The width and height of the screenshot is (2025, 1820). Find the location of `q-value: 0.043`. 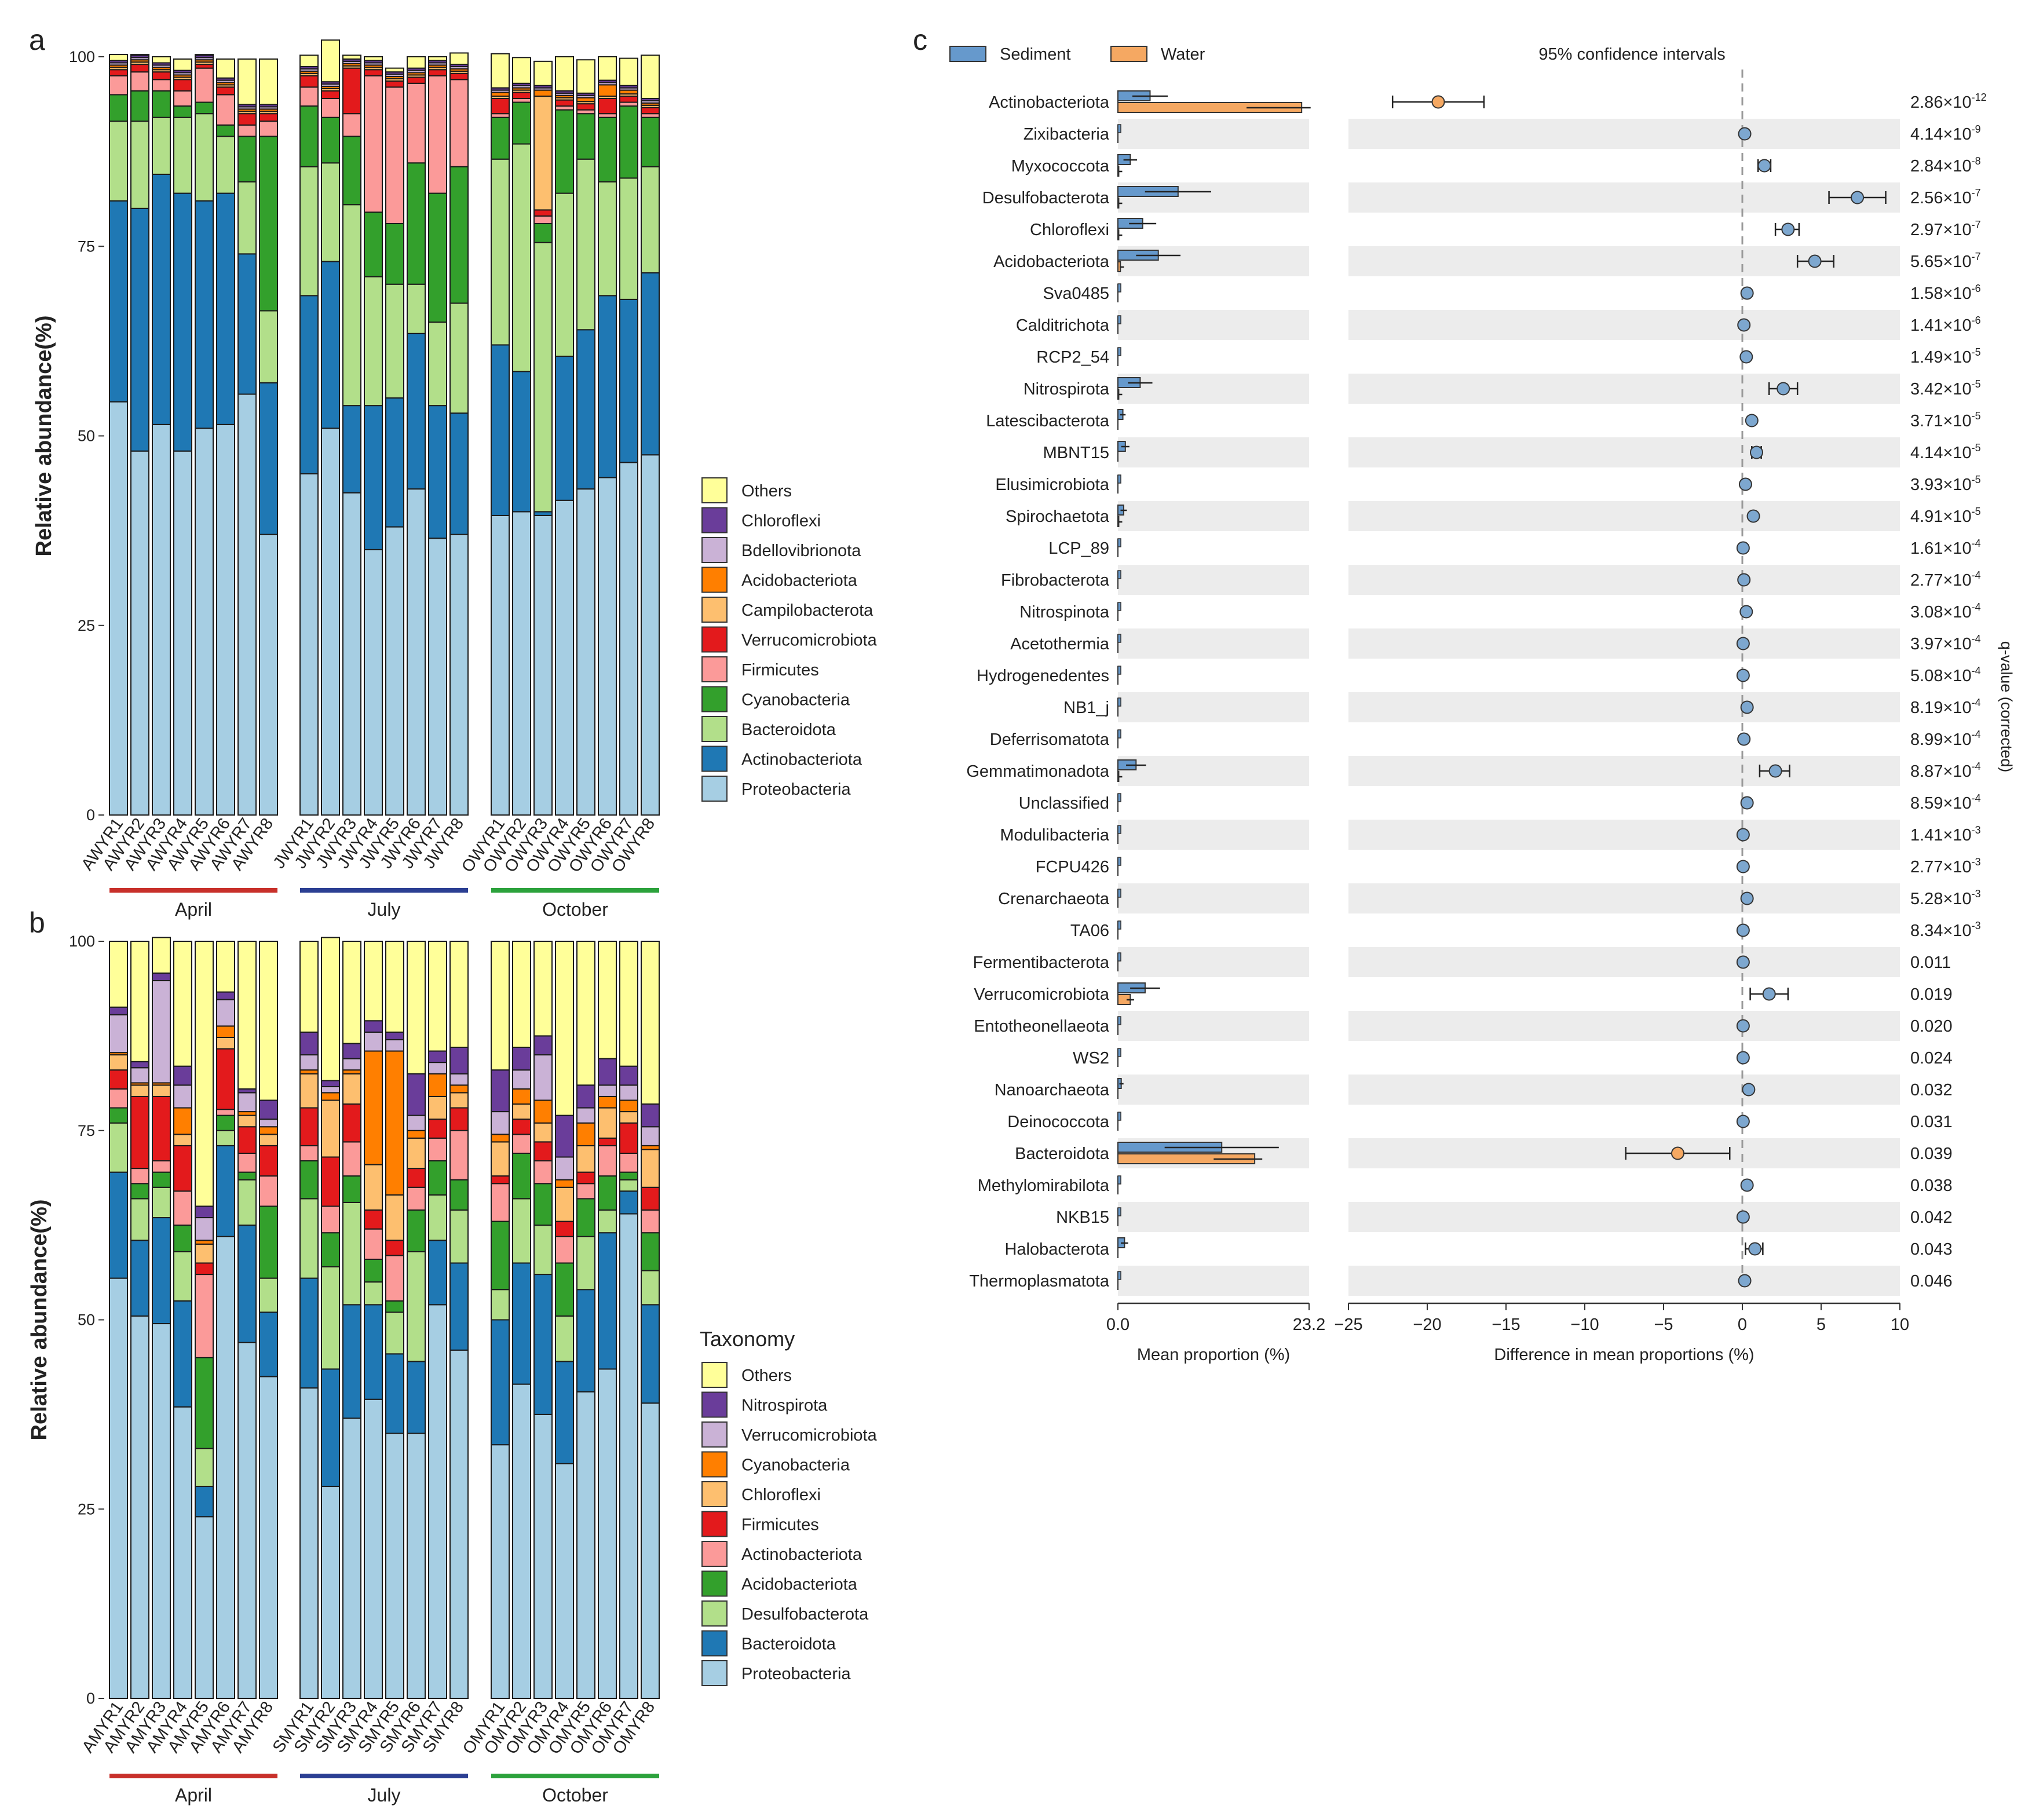

q-value: 0.043 is located at coordinates (1931, 1250).